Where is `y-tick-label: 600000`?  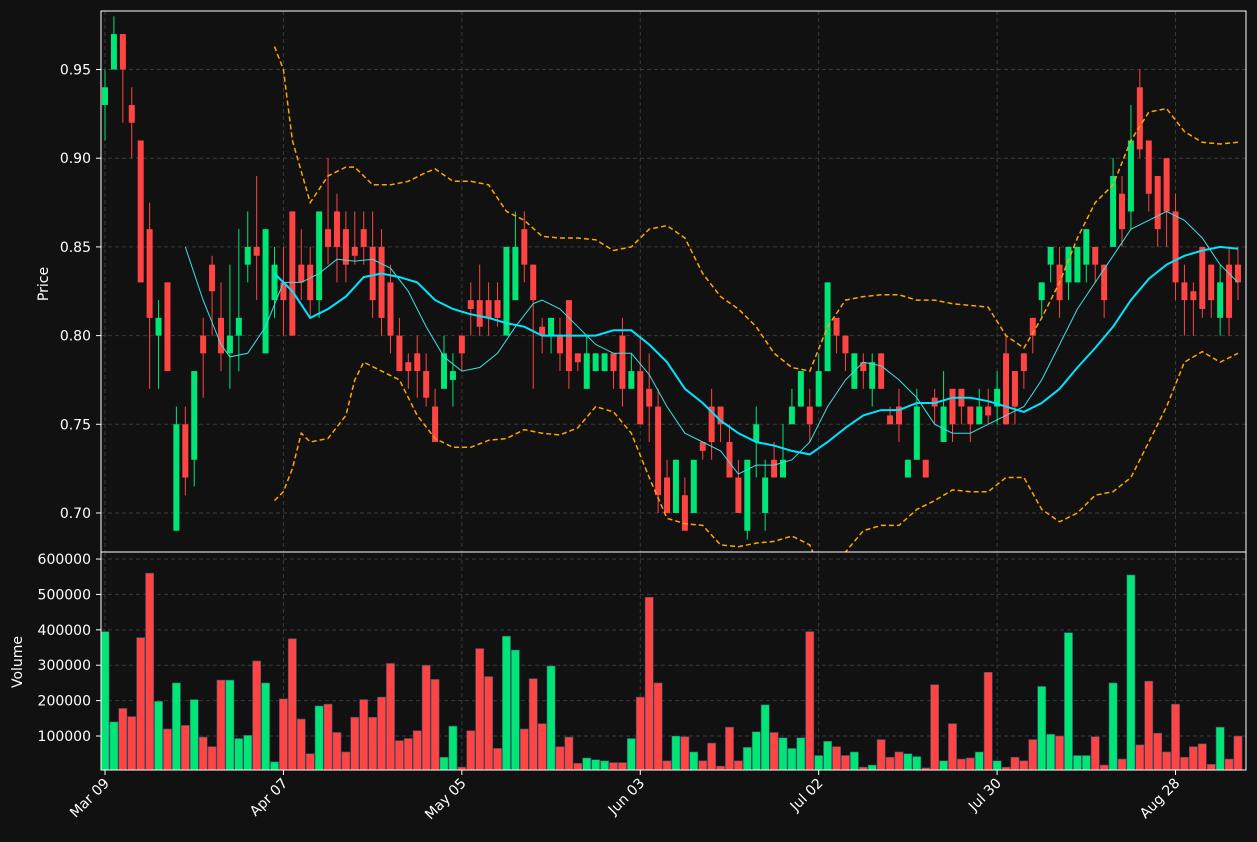 y-tick-label: 600000 is located at coordinates (64, 560).